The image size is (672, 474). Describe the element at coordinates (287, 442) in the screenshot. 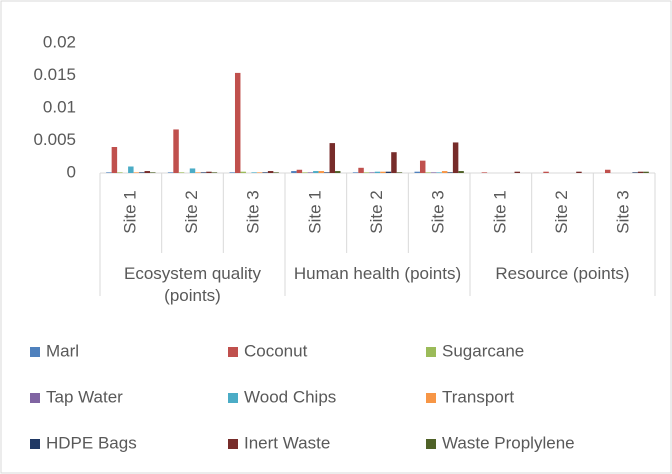

I see `legend-label: Inert Waste` at that location.